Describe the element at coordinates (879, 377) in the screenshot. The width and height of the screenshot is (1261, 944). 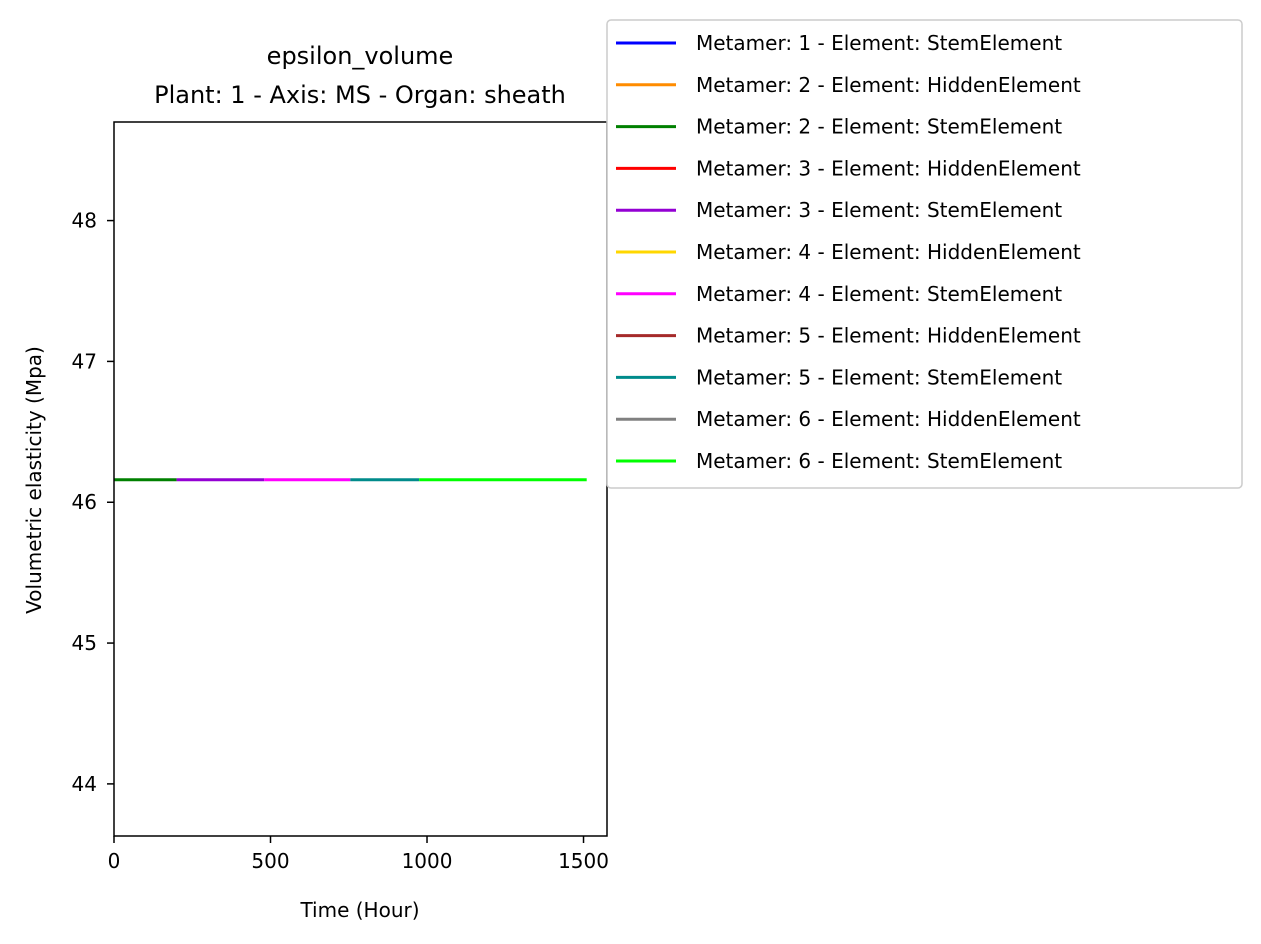
I see `legend-label-9: Metamer: 5 - Element: StemElement` at that location.